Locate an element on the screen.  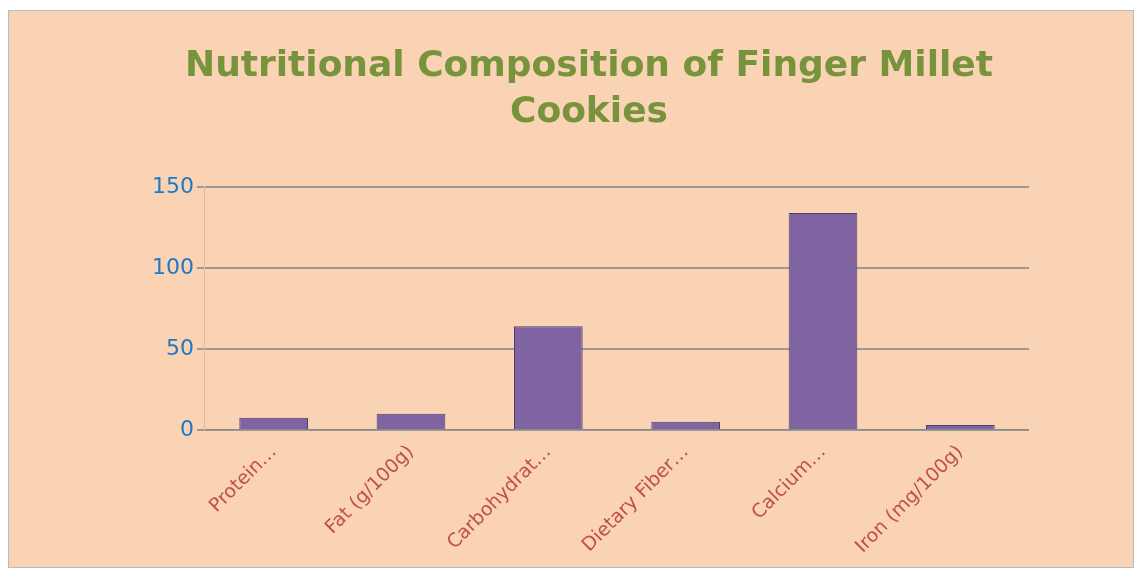
chart-title: Nutritional Composition of Finger Millet Cookies is located at coordinates (589, 87).